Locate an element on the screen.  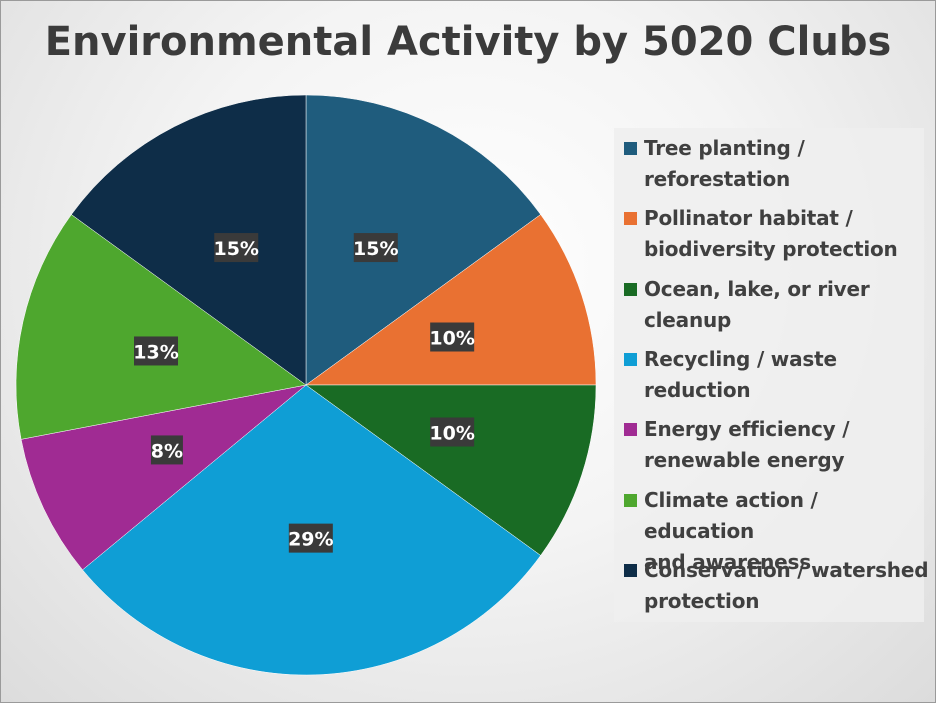
legend-label-line: cleanup is located at coordinates (688, 319).